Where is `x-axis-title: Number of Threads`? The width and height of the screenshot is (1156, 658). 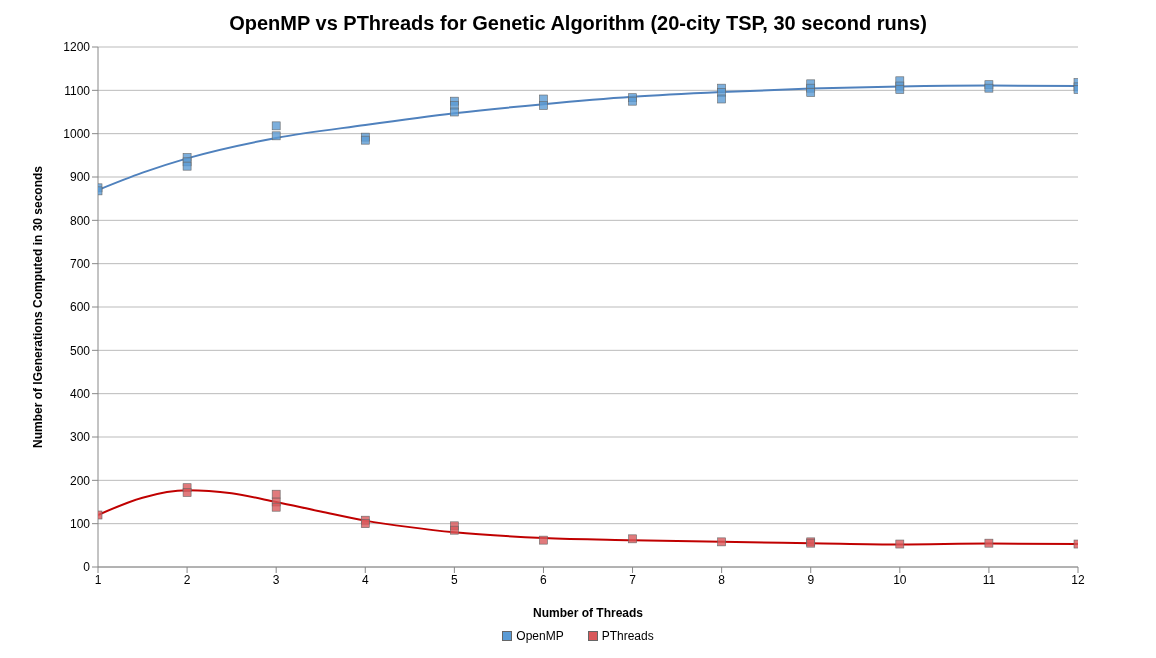 x-axis-title: Number of Threads is located at coordinates (588, 613).